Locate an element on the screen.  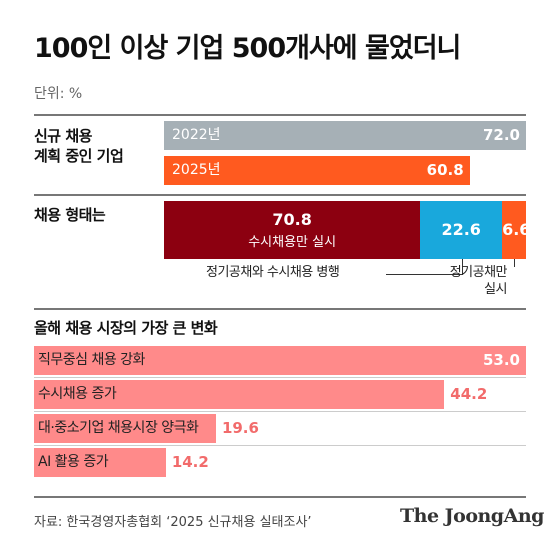
segment-mixed-caption: 정기공채와 수시채용 병행 is located at coordinates (273, 272).